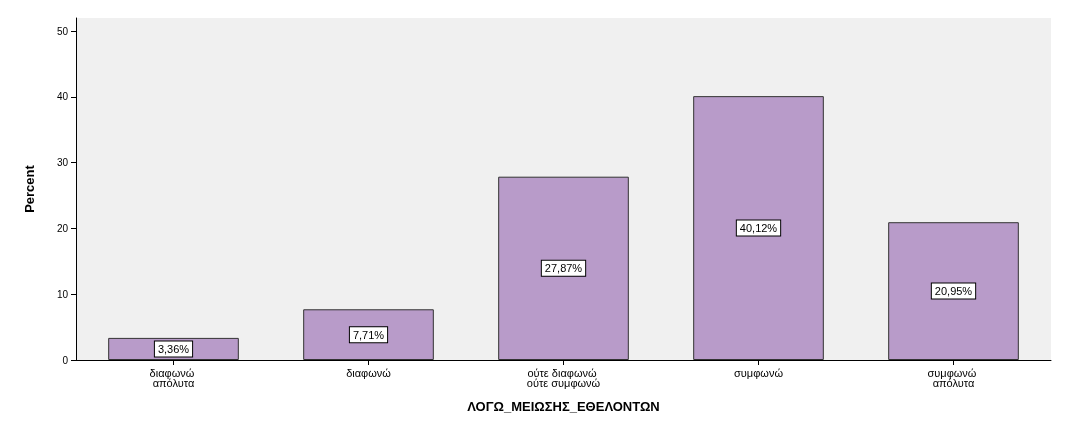 This screenshot has width=1071, height=426. I want to click on data-label: 20,95%, so click(953, 291).